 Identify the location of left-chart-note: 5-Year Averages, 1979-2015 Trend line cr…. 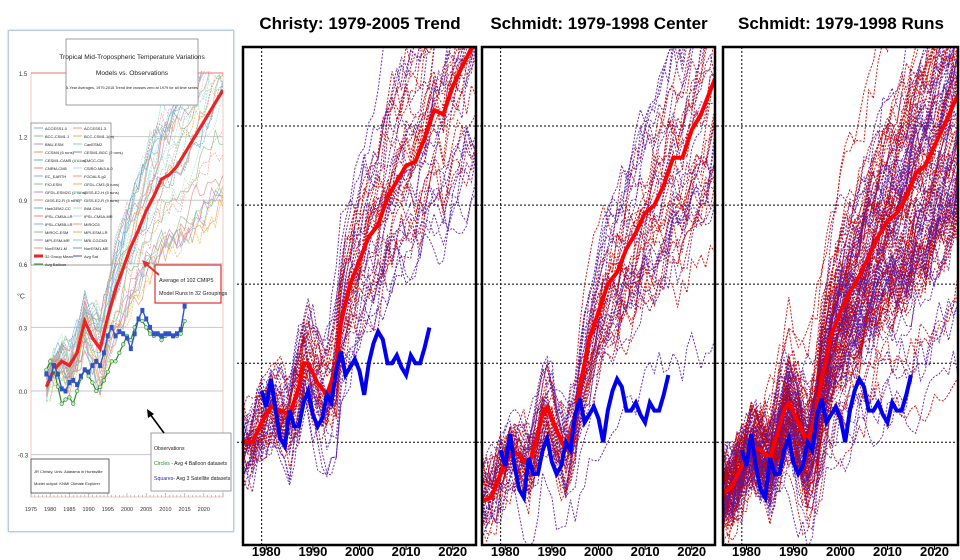
(132, 88).